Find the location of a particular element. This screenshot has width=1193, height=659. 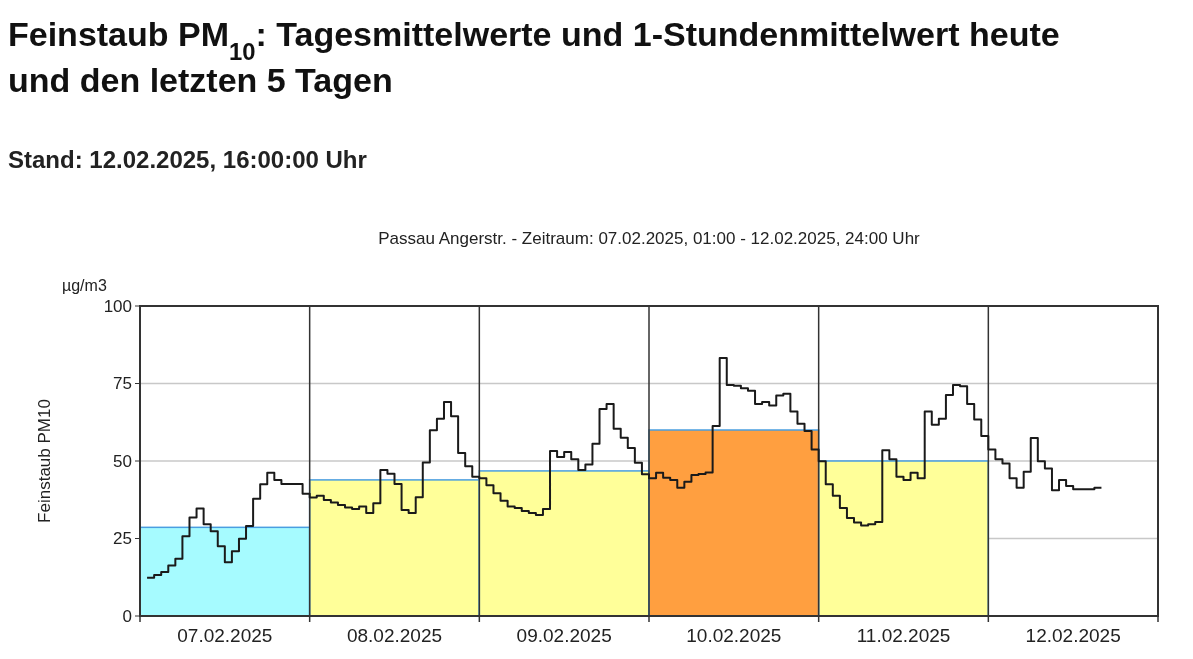

x-tick-label: 12.02.2025 is located at coordinates (1073, 635).